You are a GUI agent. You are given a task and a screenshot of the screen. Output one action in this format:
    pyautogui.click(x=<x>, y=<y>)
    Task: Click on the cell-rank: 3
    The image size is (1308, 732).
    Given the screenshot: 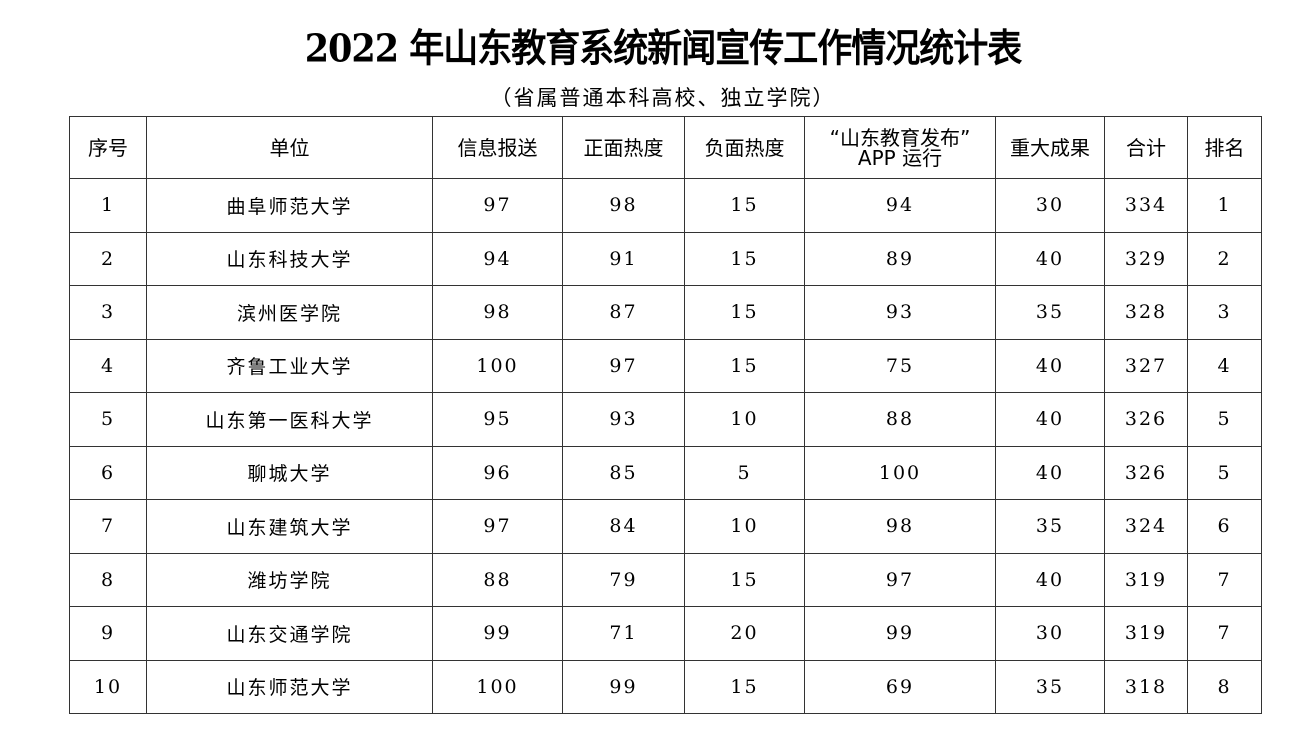 What is the action you would take?
    pyautogui.click(x=1224, y=312)
    